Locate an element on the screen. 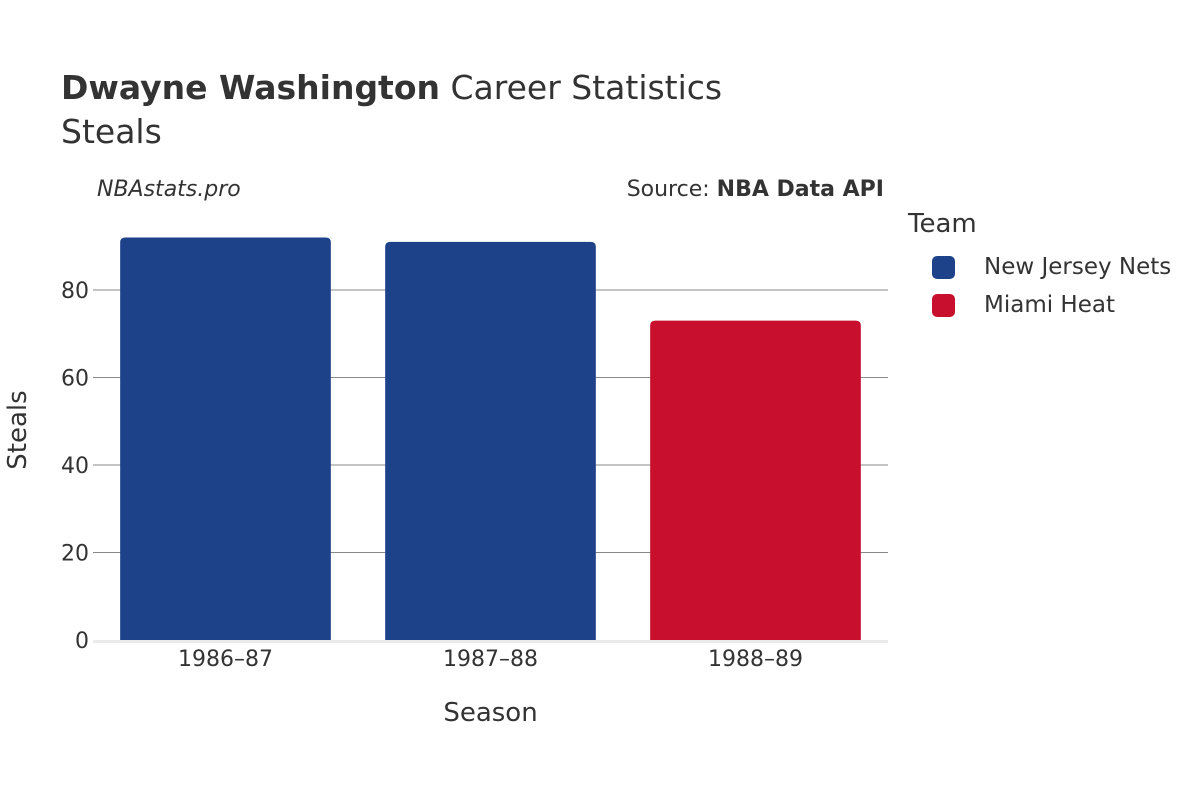 The height and width of the screenshot is (800, 1200). chart-subtitle: Steals is located at coordinates (111, 131).